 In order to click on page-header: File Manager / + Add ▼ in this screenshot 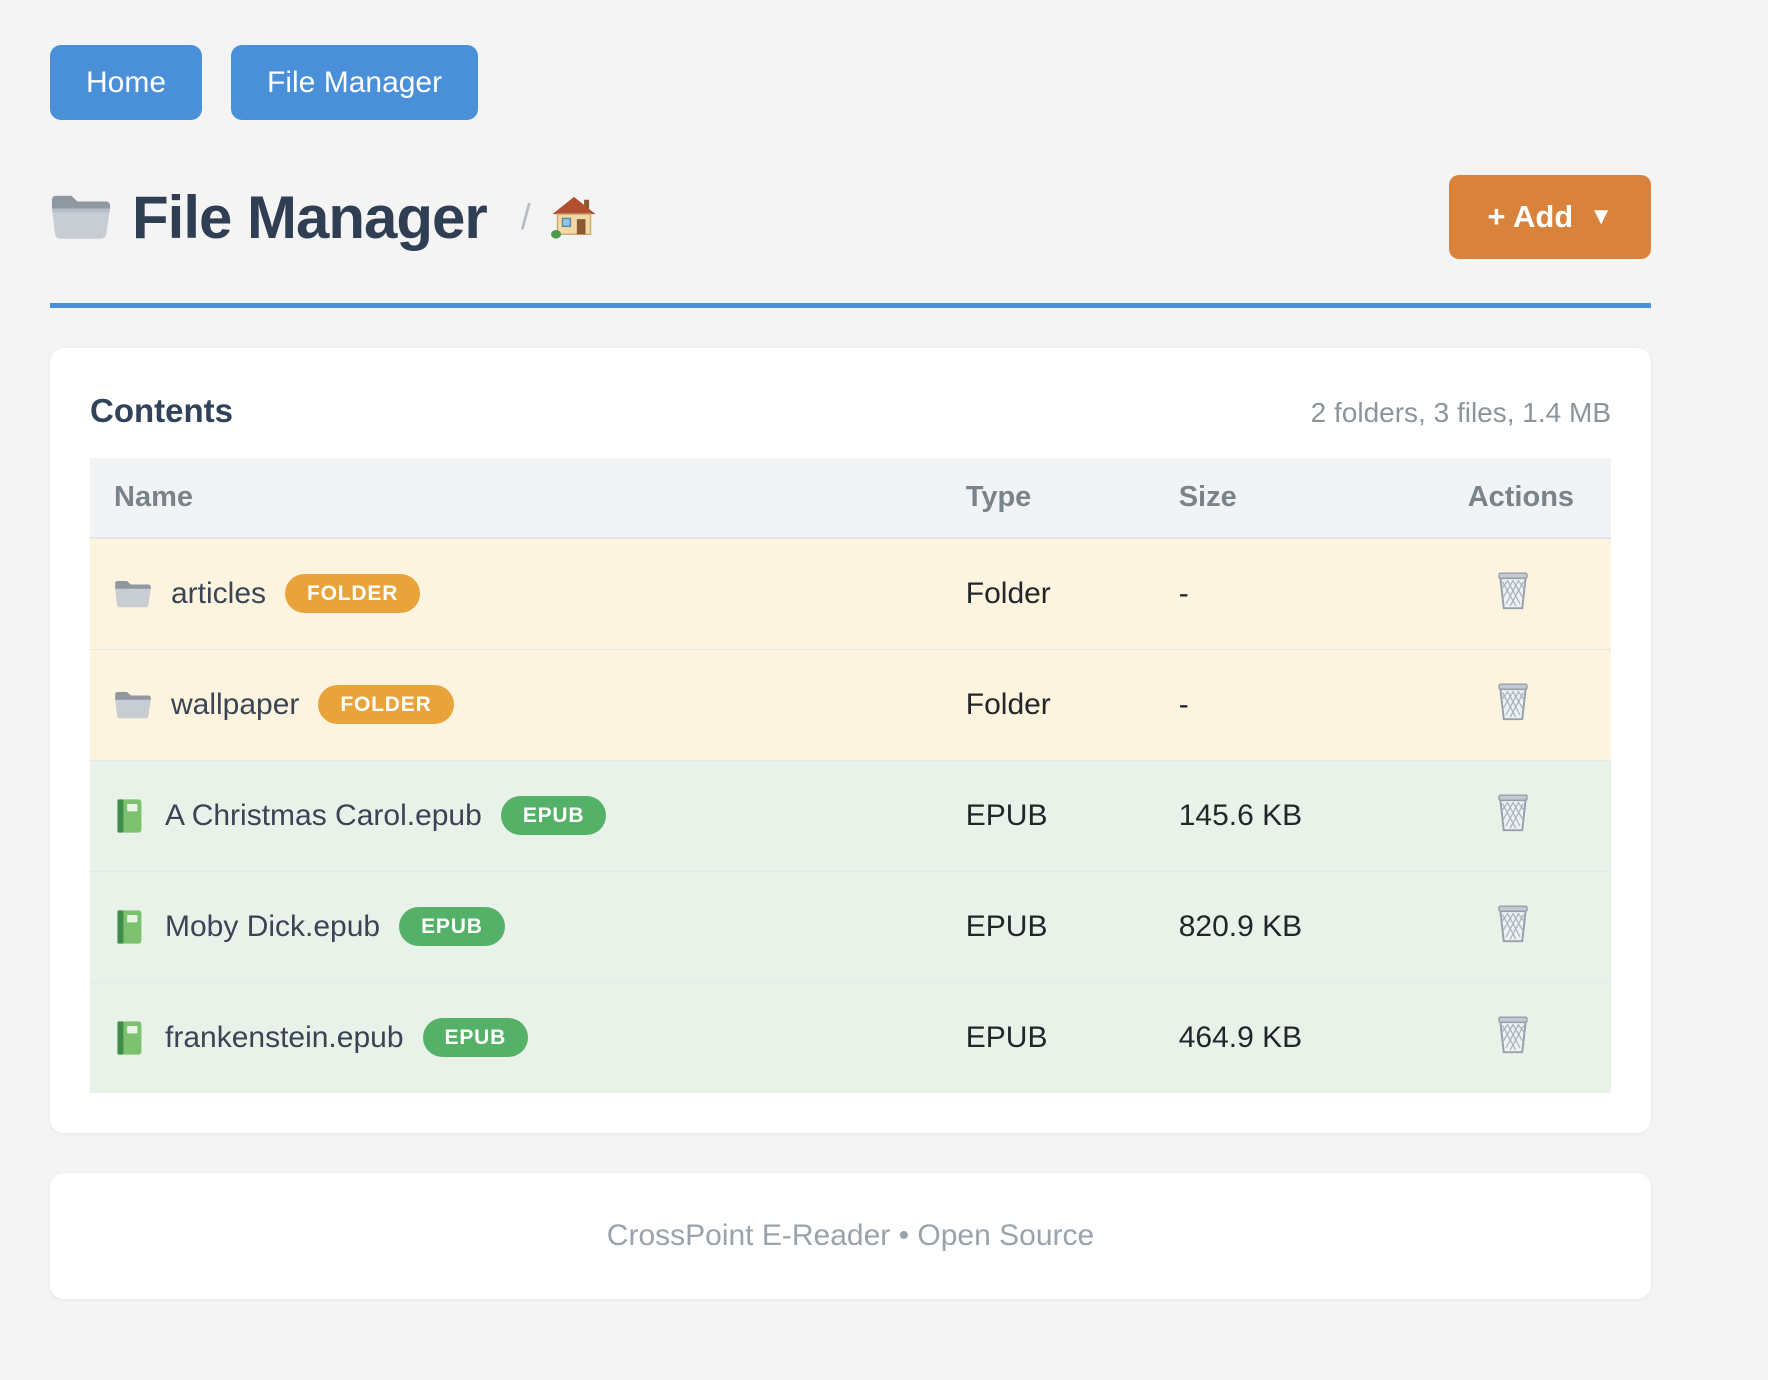, I will do `click(850, 217)`.